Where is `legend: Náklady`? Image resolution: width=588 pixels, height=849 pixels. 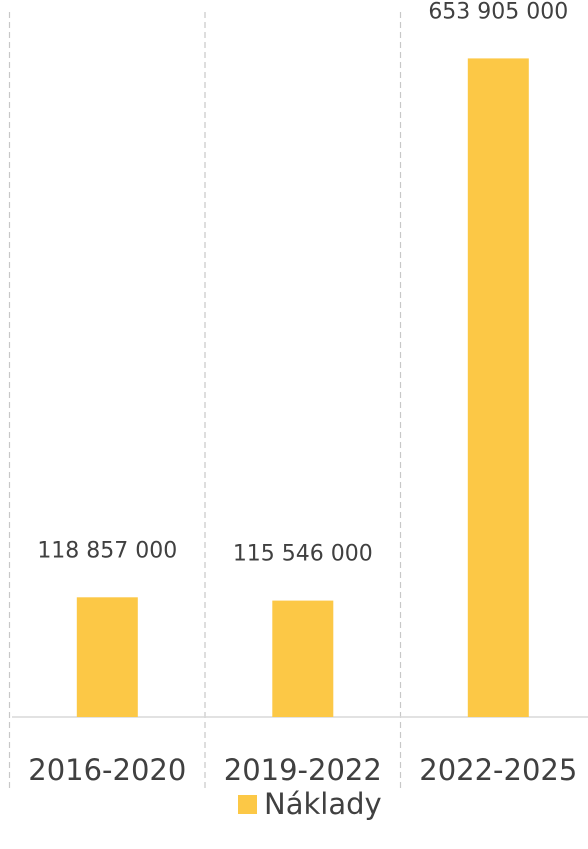
legend: Náklady is located at coordinates (310, 804).